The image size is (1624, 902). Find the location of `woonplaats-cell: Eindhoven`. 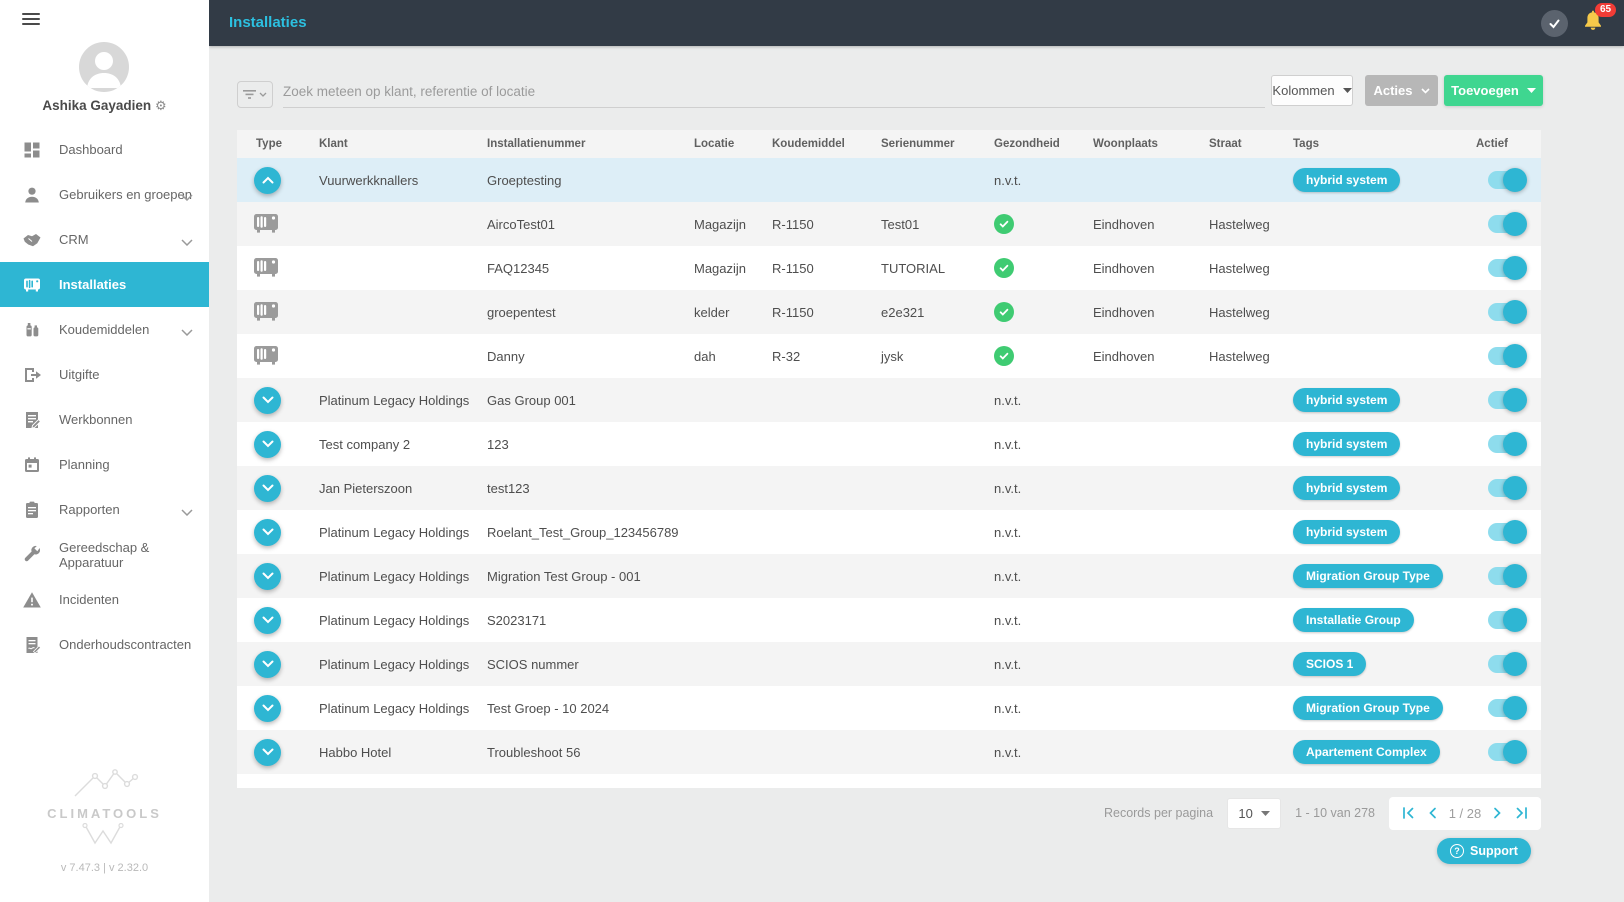

woonplaats-cell: Eindhoven is located at coordinates (1124, 356).